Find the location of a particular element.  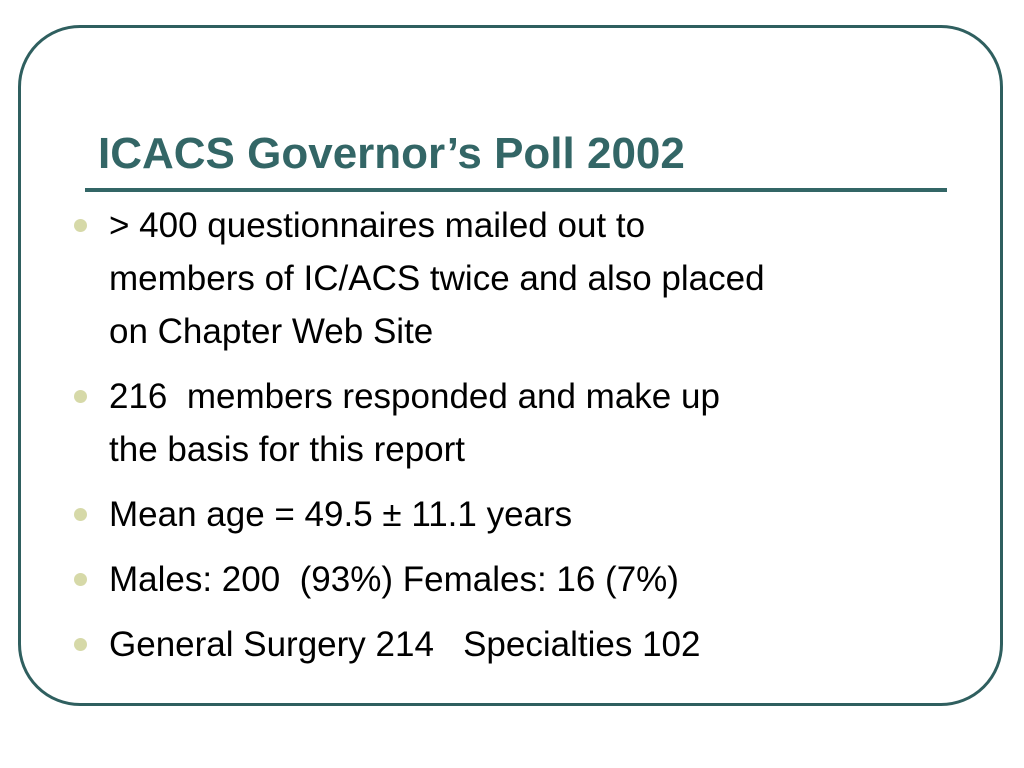

bullet-item: Mean age = 49.5 ± 11.1 years is located at coordinates (514, 514).